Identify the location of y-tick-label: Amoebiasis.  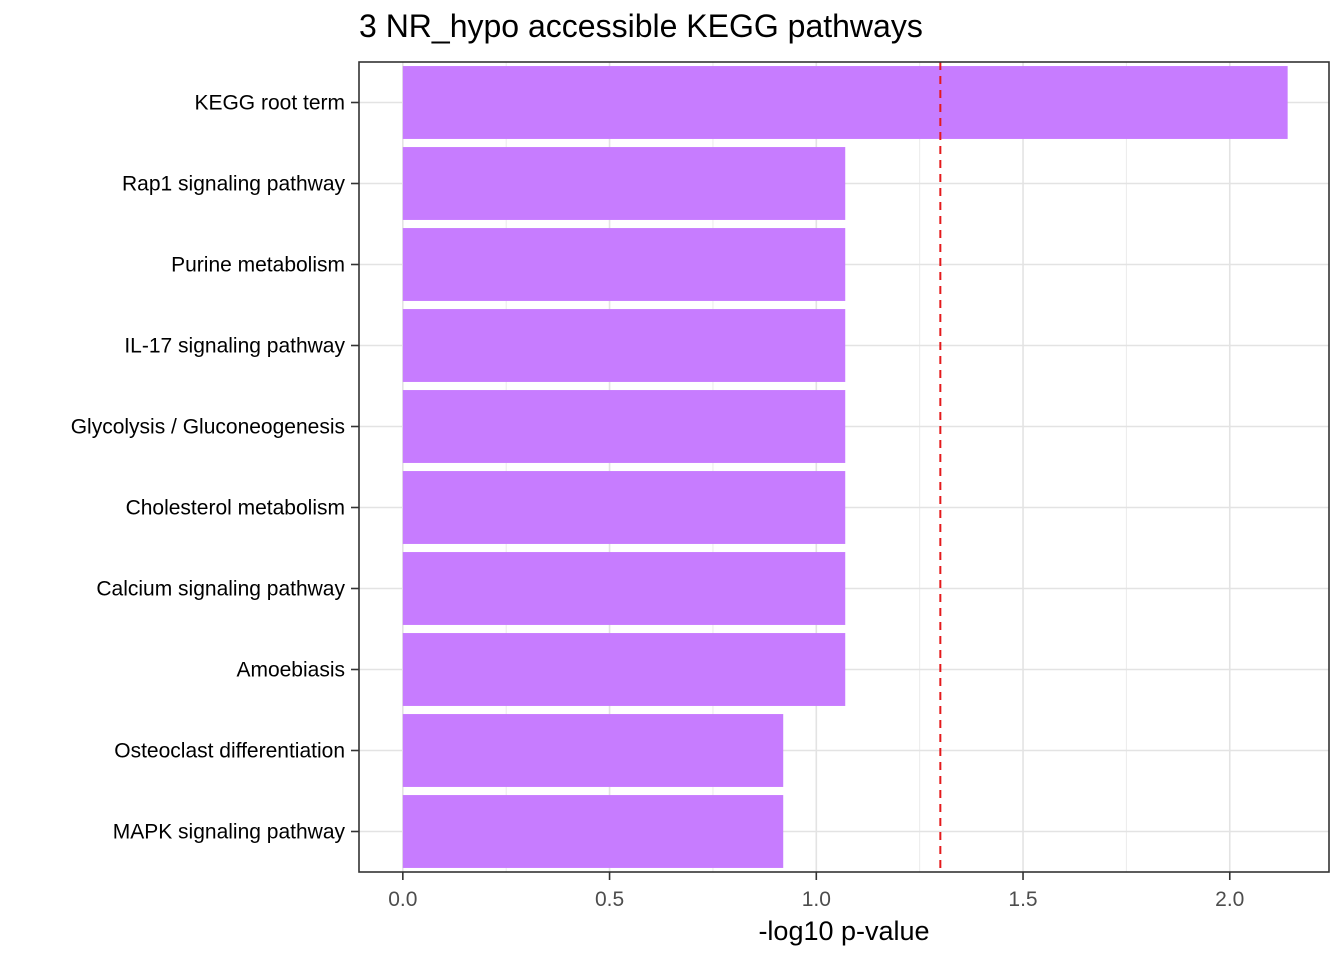
(290, 670).